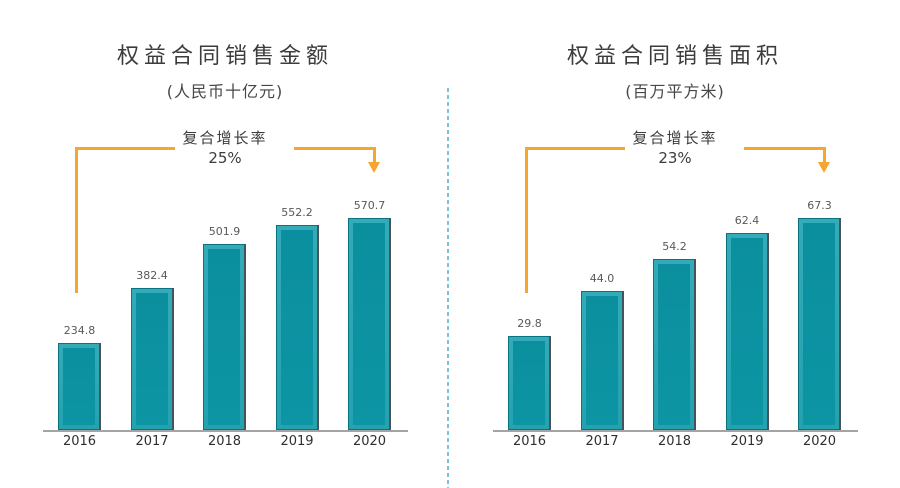 The image size is (900, 488). I want to click on bar-value-label: 382.4, so click(152, 275).